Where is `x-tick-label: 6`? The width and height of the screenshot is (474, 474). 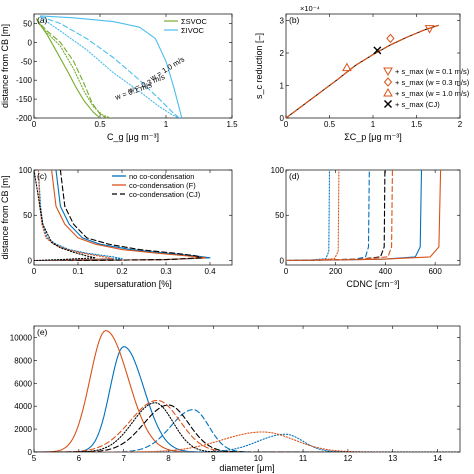 x-tick-label: 6 is located at coordinates (79, 458).